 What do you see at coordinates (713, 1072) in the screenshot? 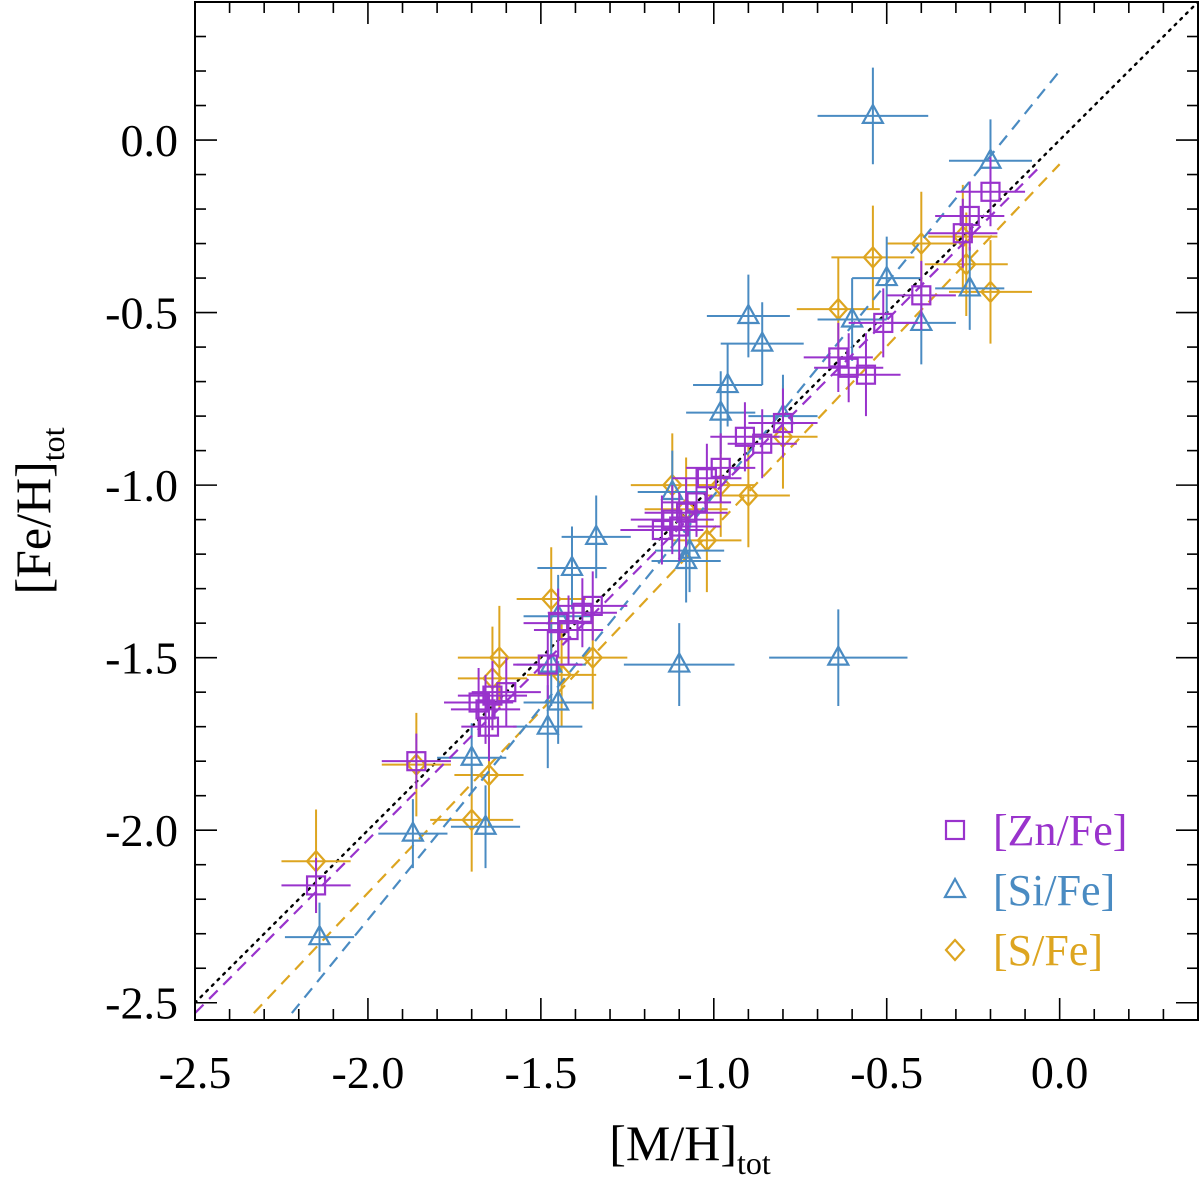
I see `x-tick-label: -1.0` at bounding box center [713, 1072].